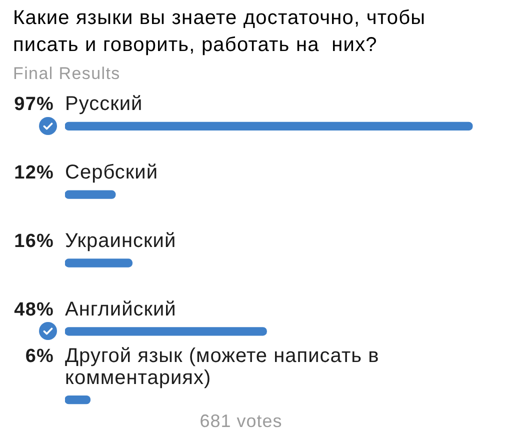  Describe the element at coordinates (104, 104) in the screenshot. I see `y-tick-label: Русский` at that location.